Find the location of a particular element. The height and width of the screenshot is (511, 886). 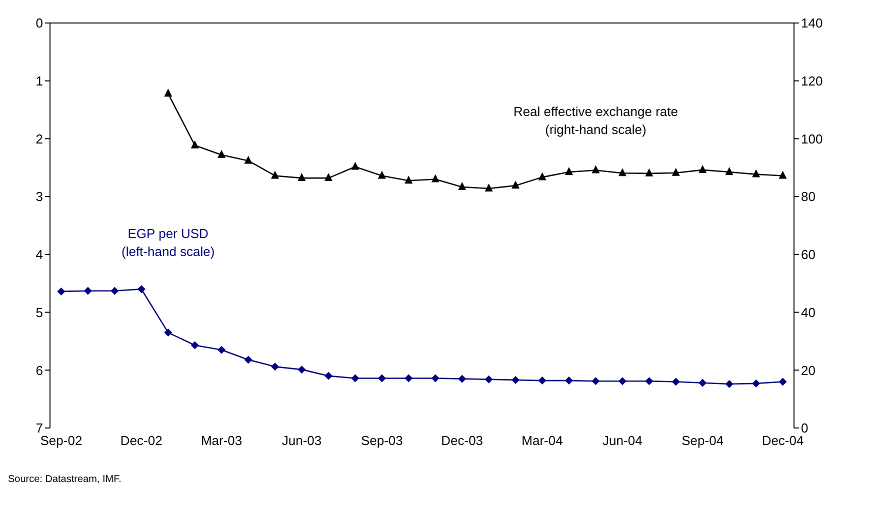

y-tick-label: 4 is located at coordinates (39, 254).